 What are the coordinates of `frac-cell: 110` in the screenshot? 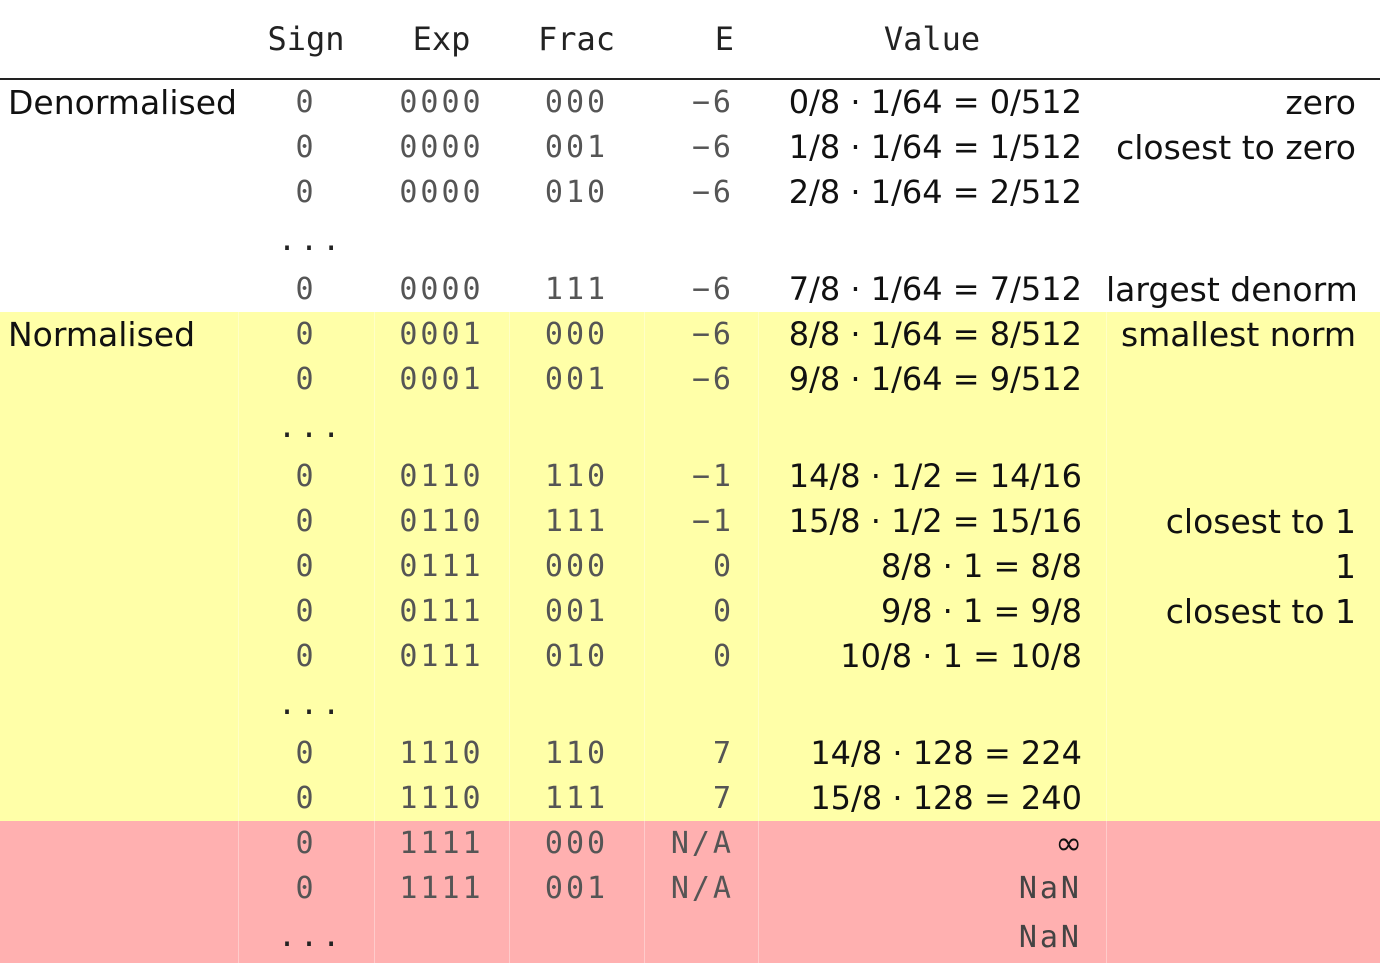 It's located at (576, 753).